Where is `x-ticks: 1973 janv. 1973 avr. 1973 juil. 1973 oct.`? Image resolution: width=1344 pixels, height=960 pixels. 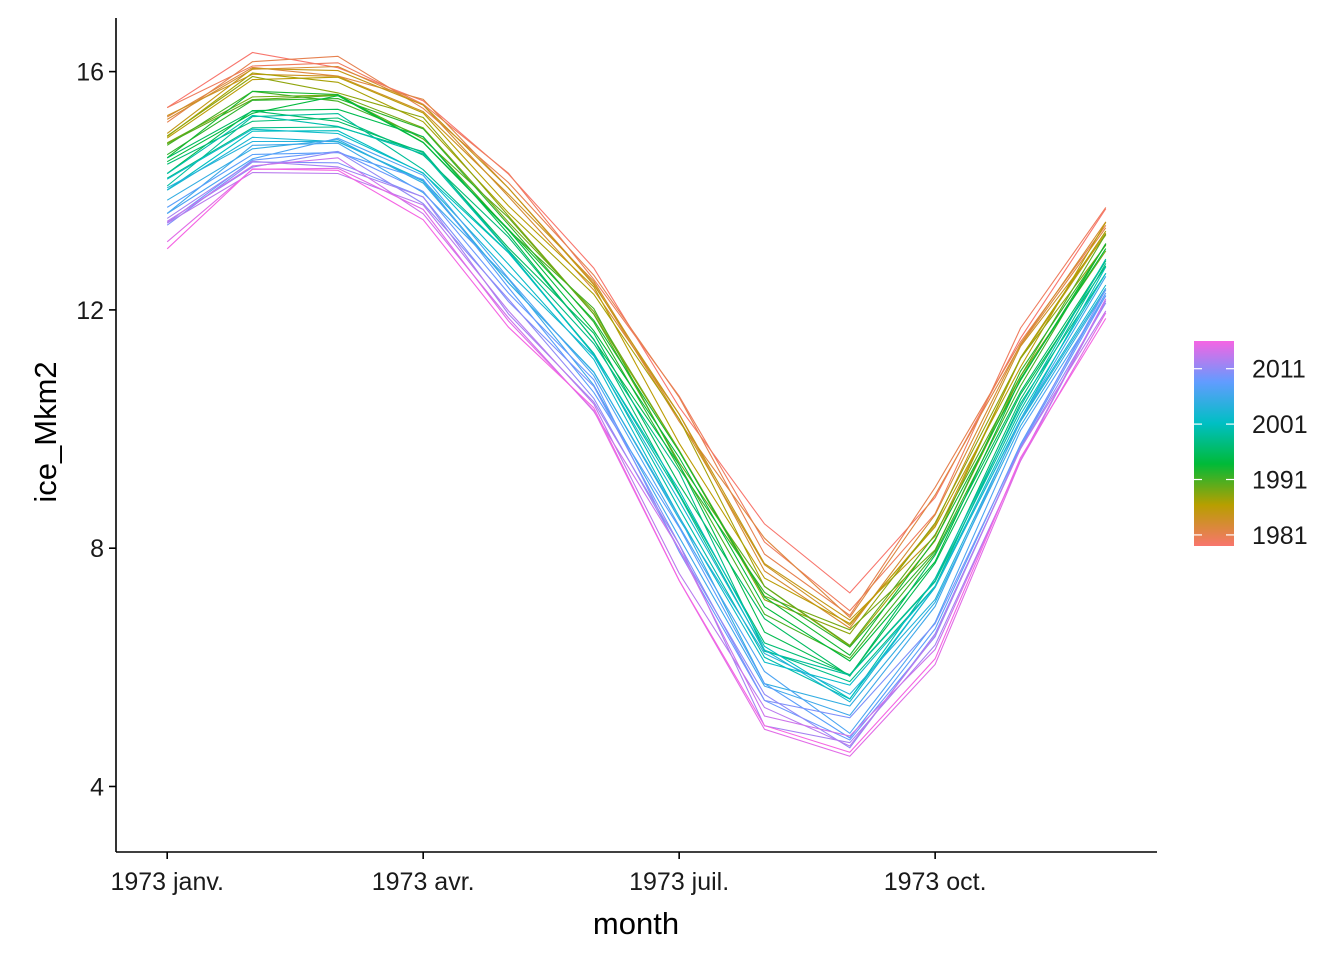 x-ticks: 1973 janv. 1973 avr. 1973 juil. 1973 oct. is located at coordinates (548, 874).